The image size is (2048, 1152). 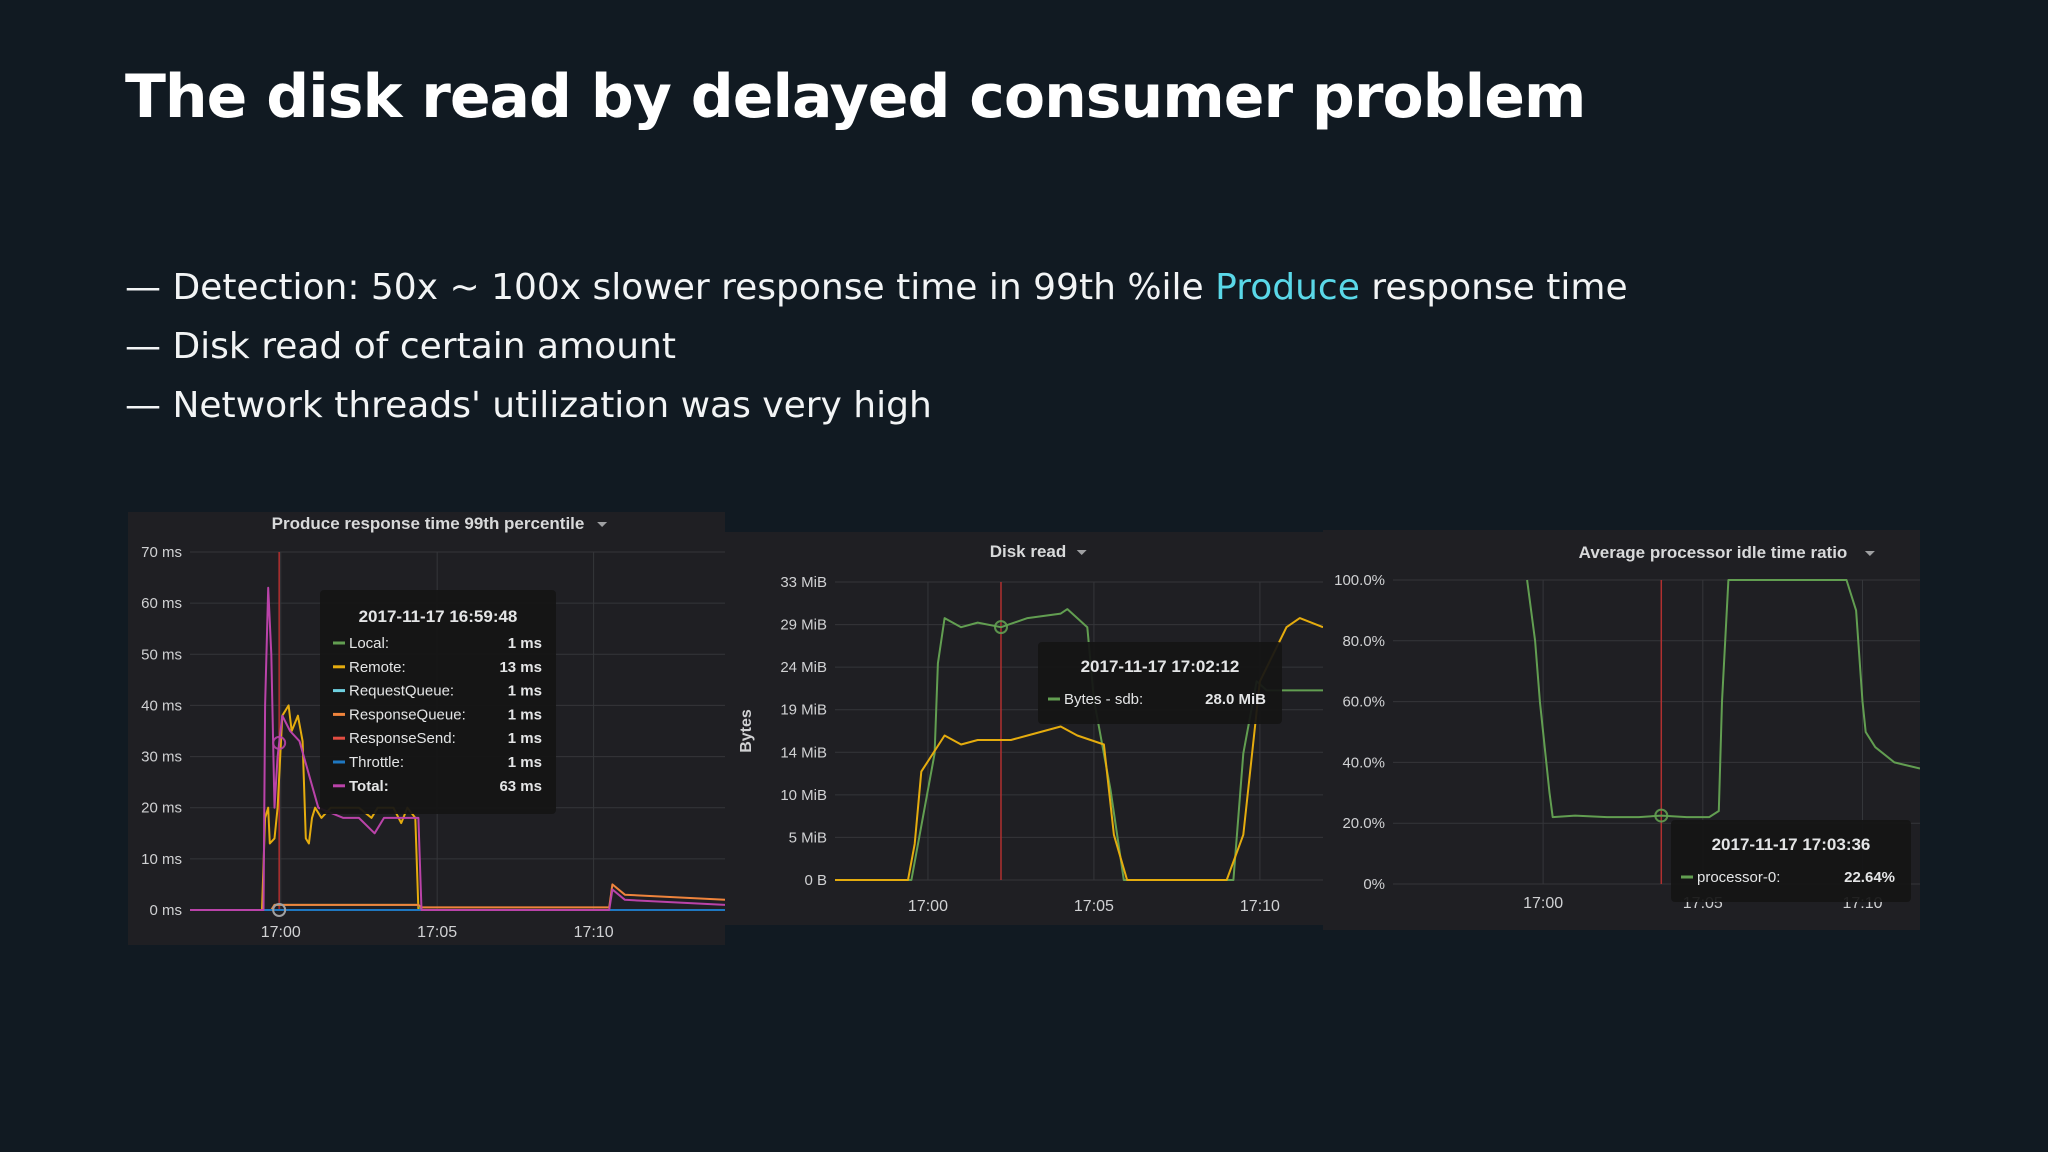 What do you see at coordinates (161, 603) in the screenshot?
I see `y-tick-label: 60 ms` at bounding box center [161, 603].